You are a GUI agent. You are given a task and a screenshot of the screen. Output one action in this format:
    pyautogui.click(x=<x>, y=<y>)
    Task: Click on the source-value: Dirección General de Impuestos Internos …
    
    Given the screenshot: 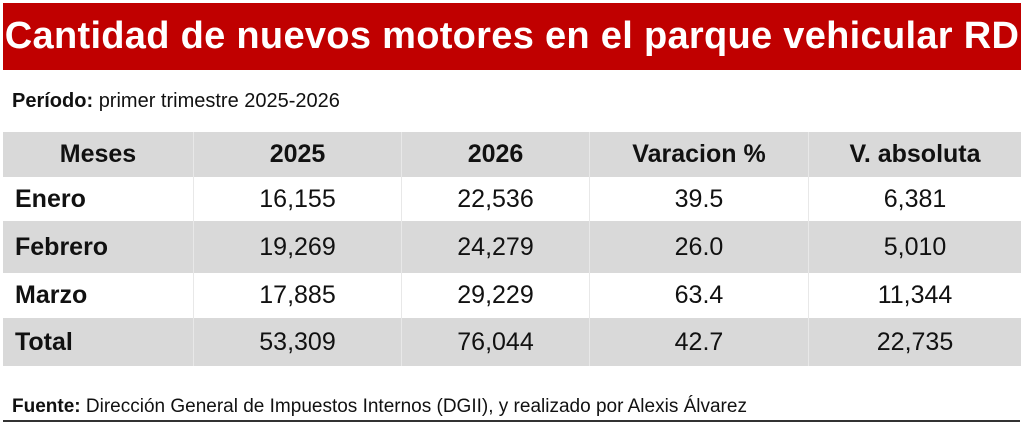 What is the action you would take?
    pyautogui.click(x=416, y=406)
    